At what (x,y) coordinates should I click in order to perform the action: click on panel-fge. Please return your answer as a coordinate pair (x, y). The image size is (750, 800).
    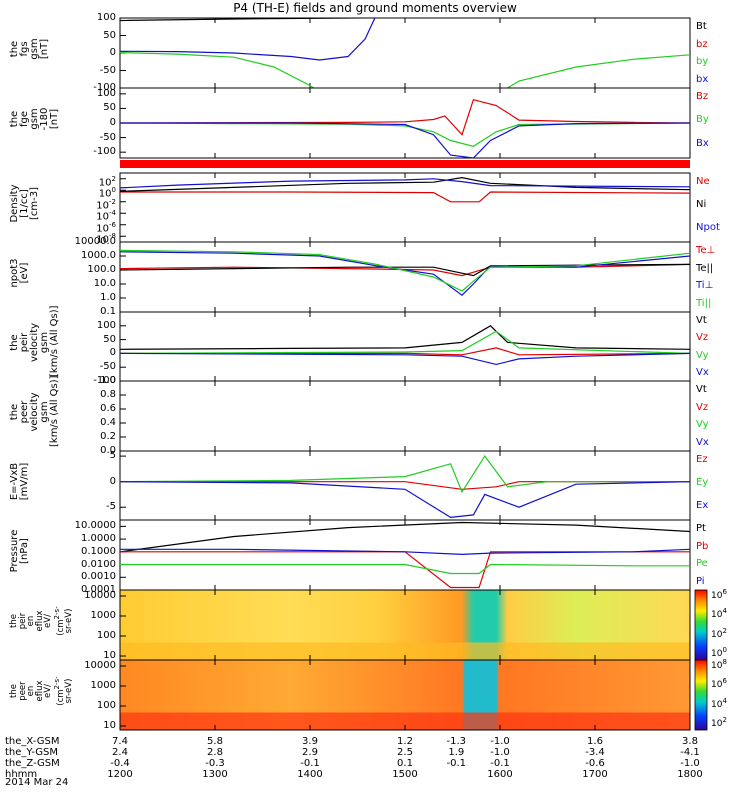
    Looking at the image, I should click on (405, 123).